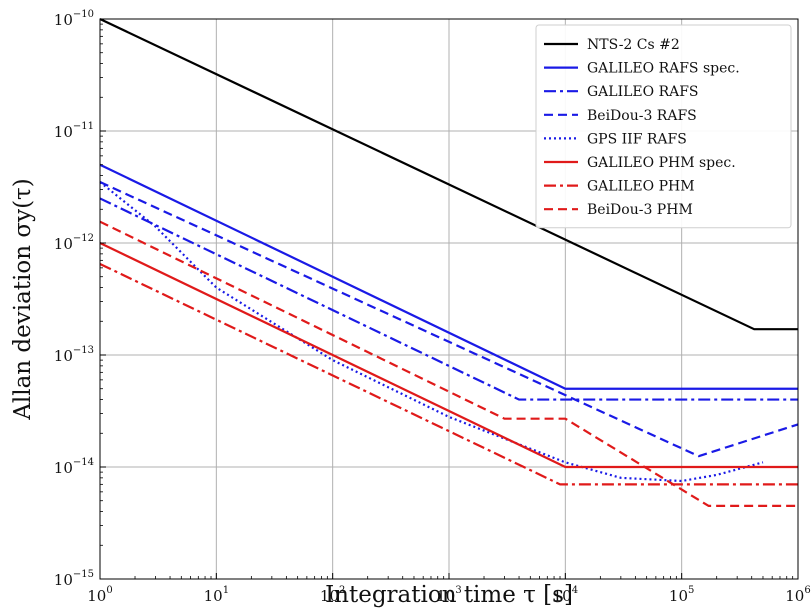 This screenshot has height=608, width=812. What do you see at coordinates (807, 590) in the screenshot?
I see `x-tick-exponent: 6` at bounding box center [807, 590].